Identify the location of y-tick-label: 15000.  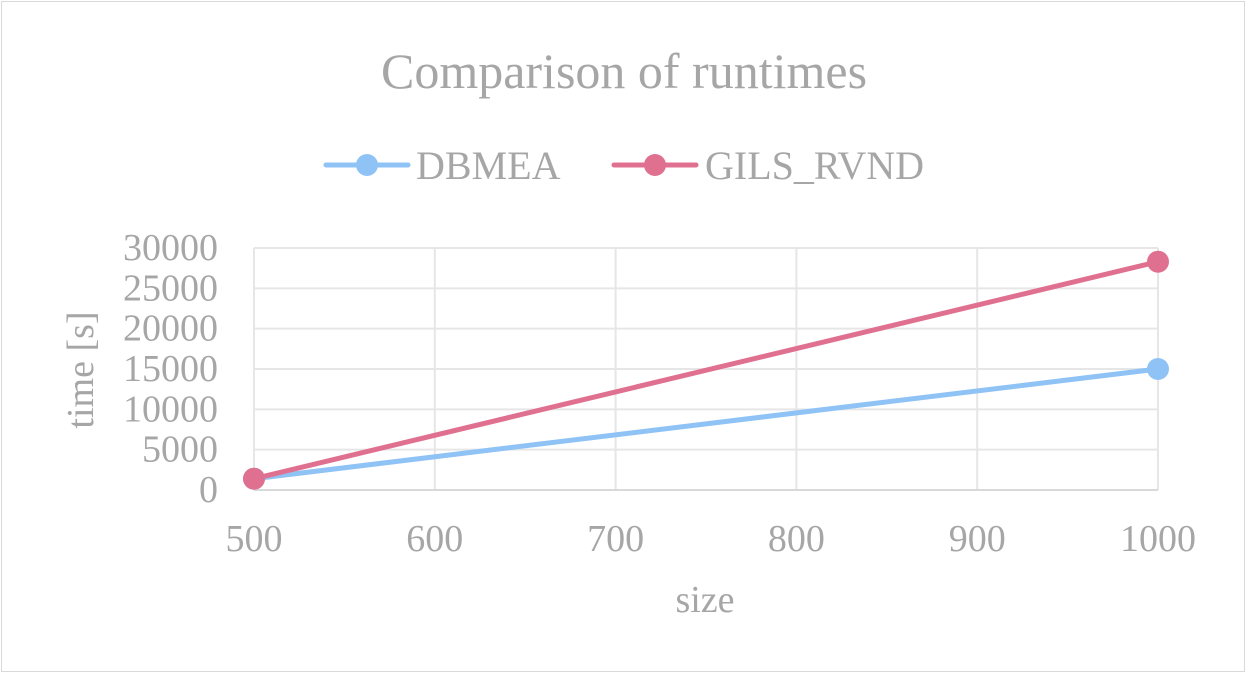
(170, 369).